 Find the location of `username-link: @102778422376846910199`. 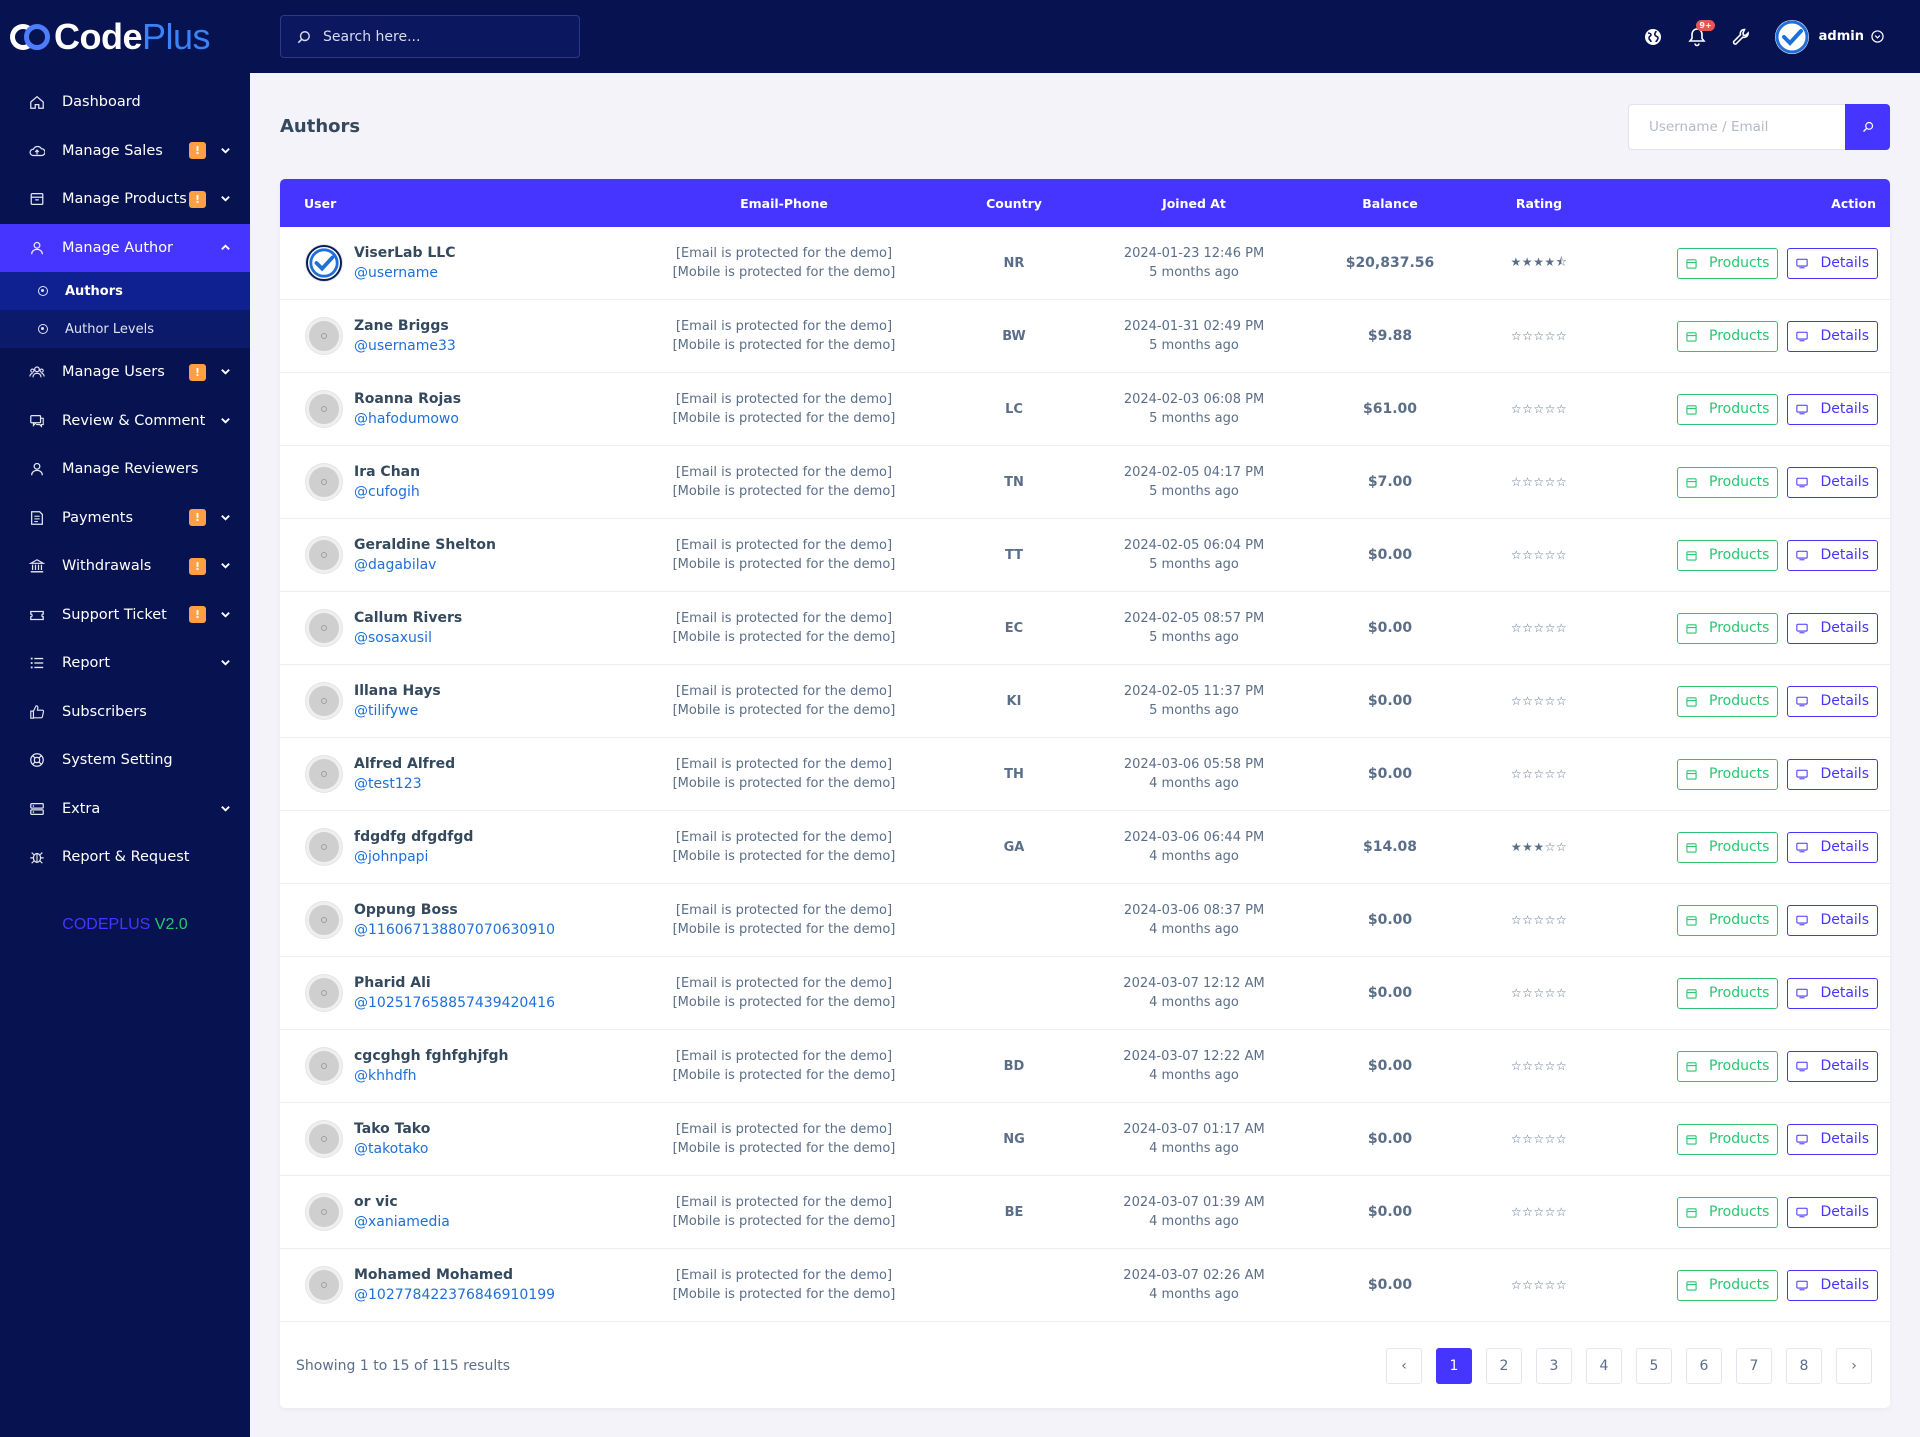

username-link: @102778422376846910199 is located at coordinates (455, 1295).